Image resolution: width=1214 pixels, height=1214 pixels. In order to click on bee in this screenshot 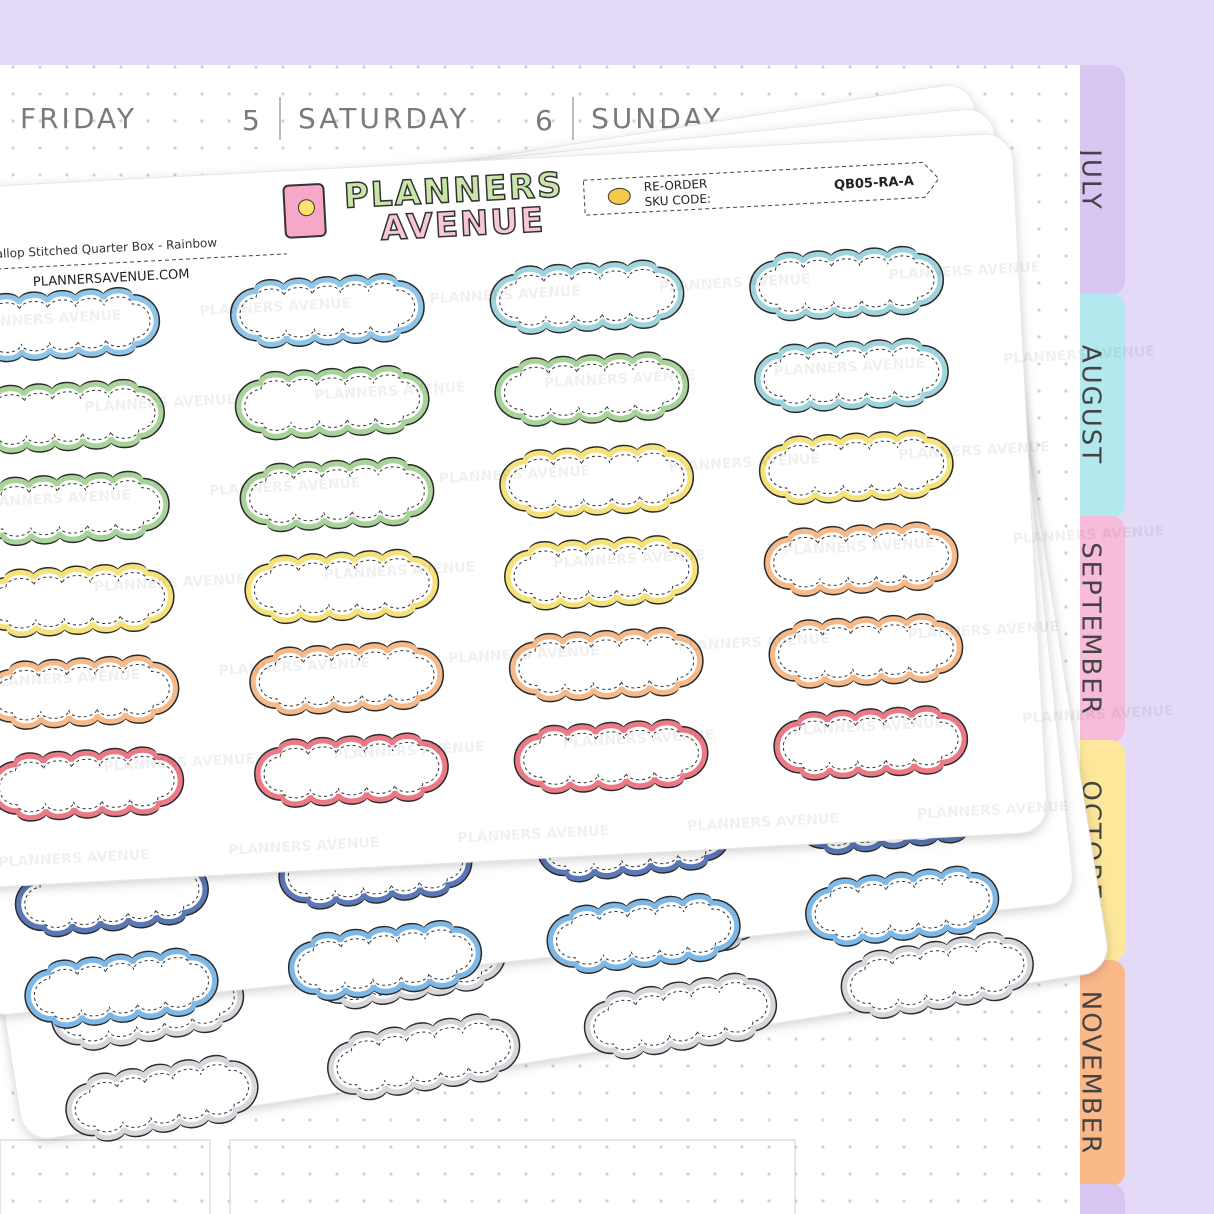, I will do `click(619, 196)`.